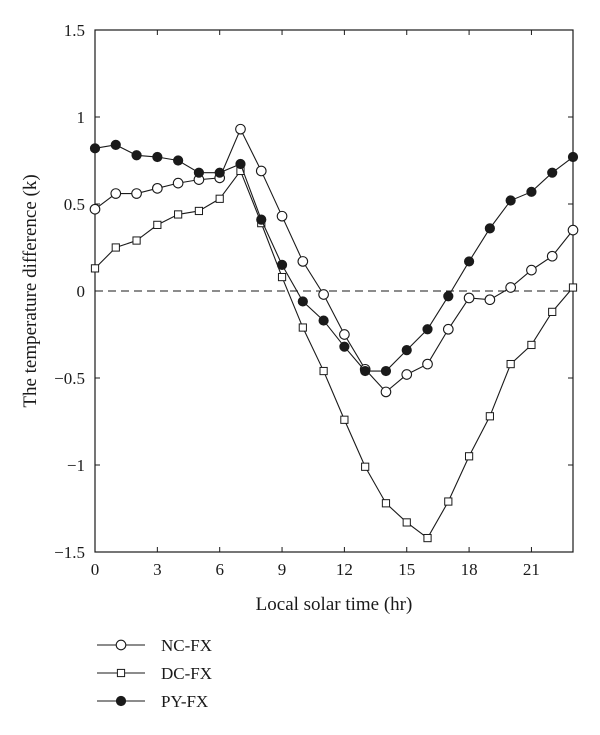 This screenshot has height=735, width=600. Describe the element at coordinates (186, 673) in the screenshot. I see `legend-label: DC-FX` at that location.